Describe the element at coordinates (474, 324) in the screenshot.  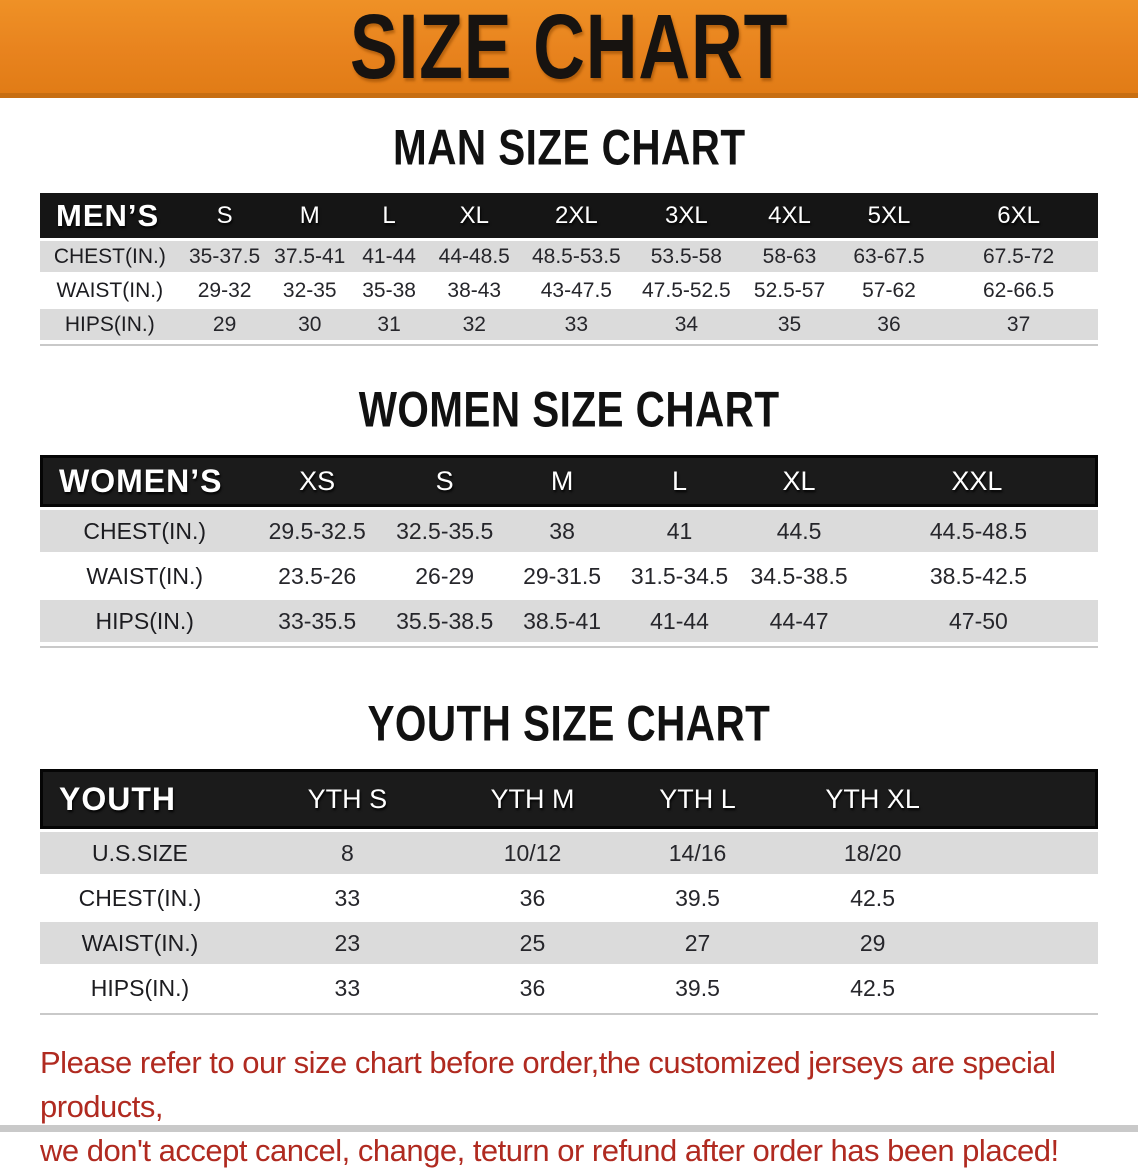
I see `size-cell: 32` at that location.